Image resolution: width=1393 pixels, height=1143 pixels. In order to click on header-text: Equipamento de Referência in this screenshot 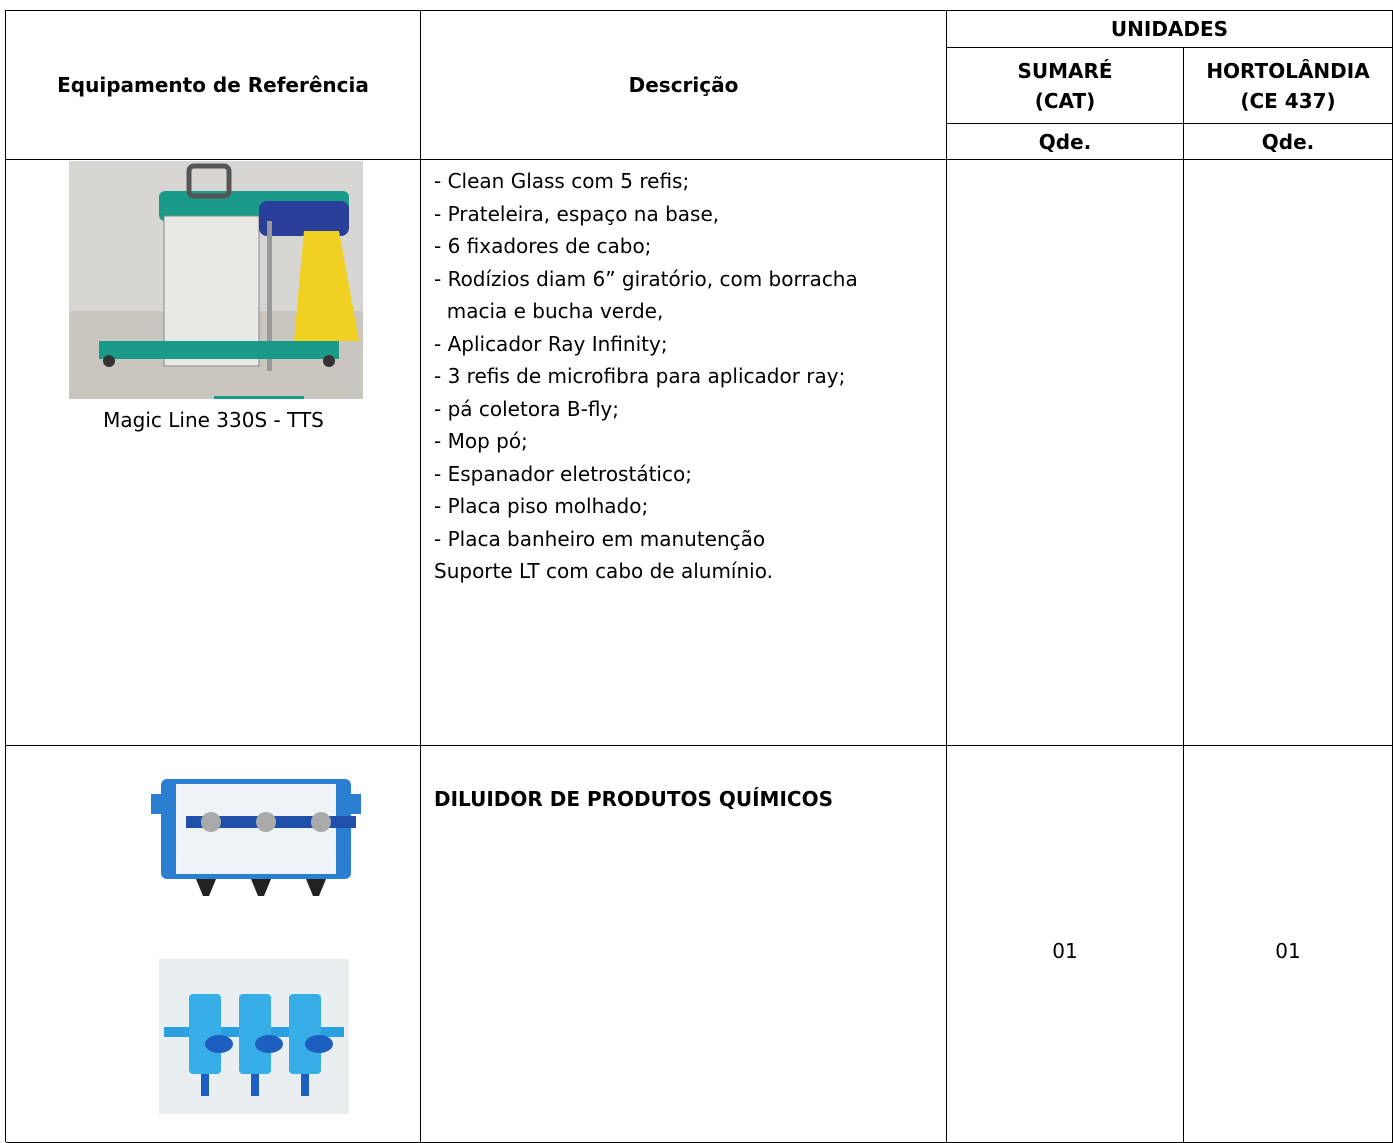, I will do `click(213, 85)`.